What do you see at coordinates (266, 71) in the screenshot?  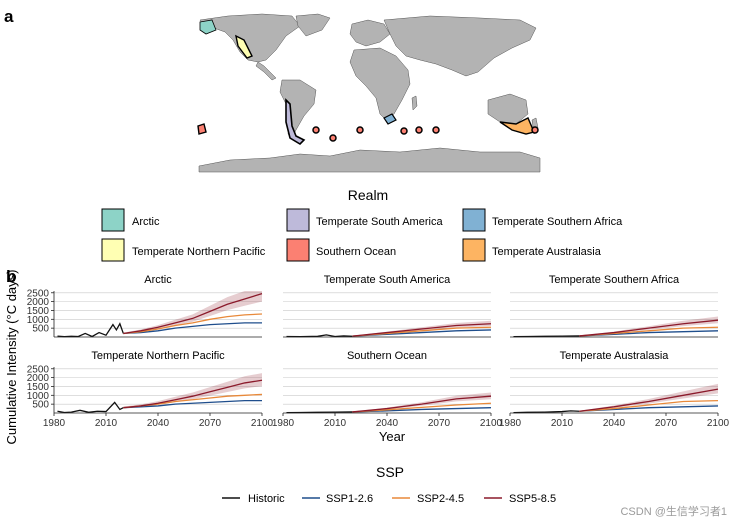 I see `map-central-america` at bounding box center [266, 71].